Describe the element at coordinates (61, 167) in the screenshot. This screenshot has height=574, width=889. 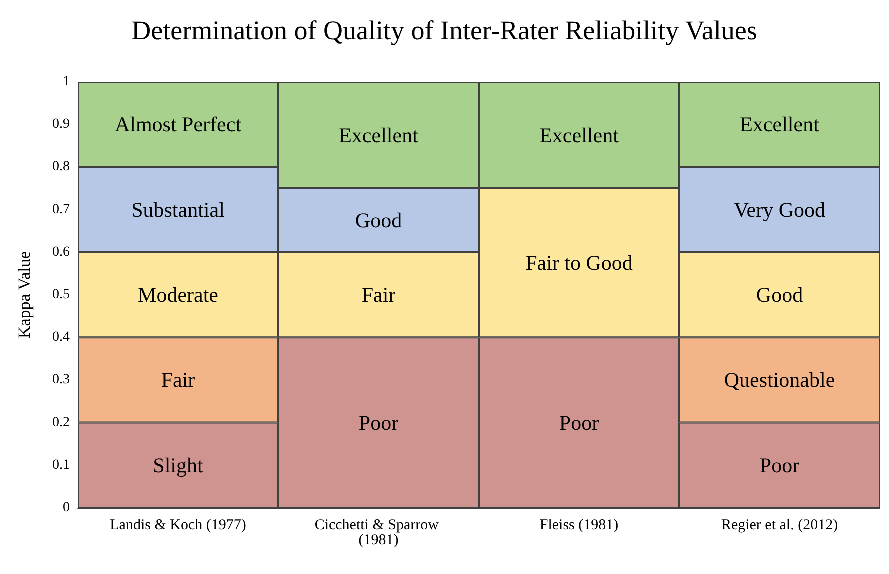
I see `y-tick-label: 0.8` at that location.